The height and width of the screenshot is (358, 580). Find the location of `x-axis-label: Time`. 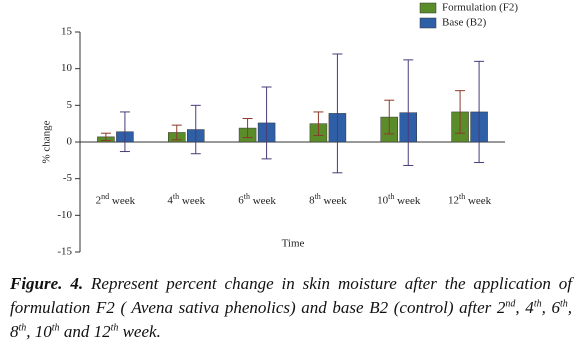

x-axis-label: Time is located at coordinates (293, 244).